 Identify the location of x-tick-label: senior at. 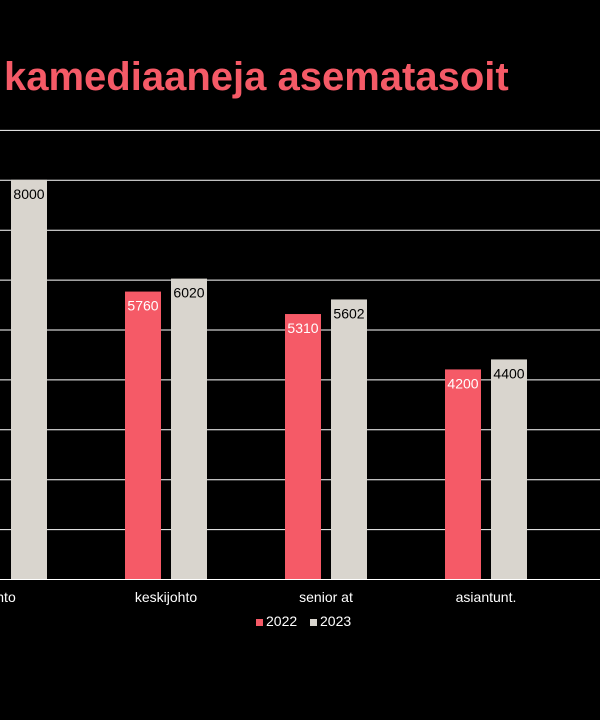
(326, 597).